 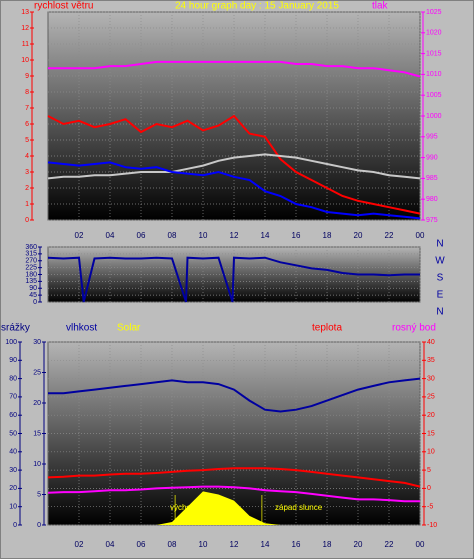 I want to click on y-tick-label: 135, so click(x=31, y=281).